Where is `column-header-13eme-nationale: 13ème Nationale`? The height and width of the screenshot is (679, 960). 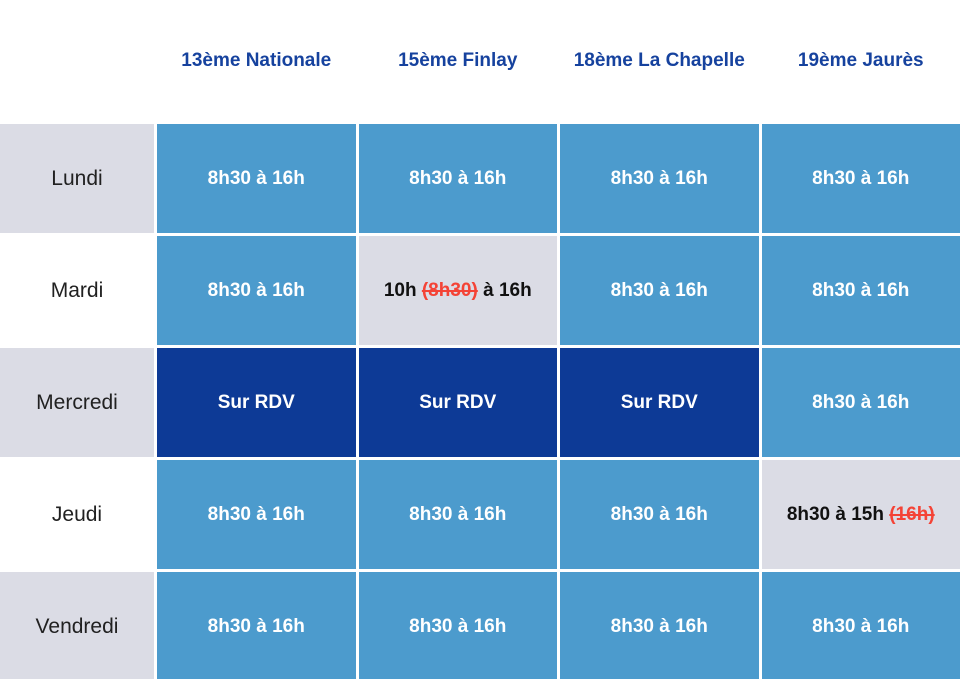 column-header-13eme-nationale: 13ème Nationale is located at coordinates (256, 60).